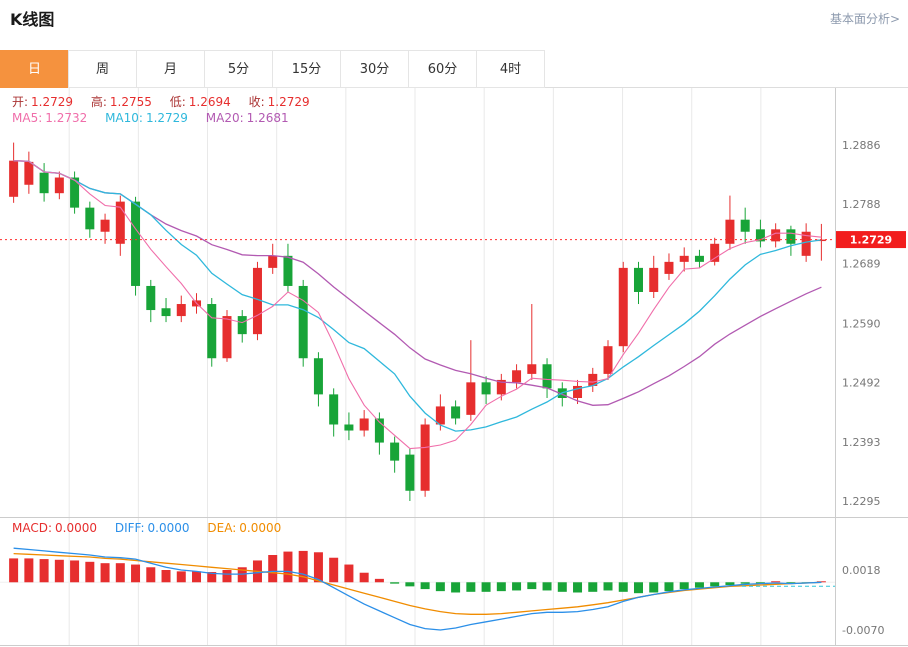 Image resolution: width=908 pixels, height=647 pixels. I want to click on dea-value: 0.0000, so click(260, 528).